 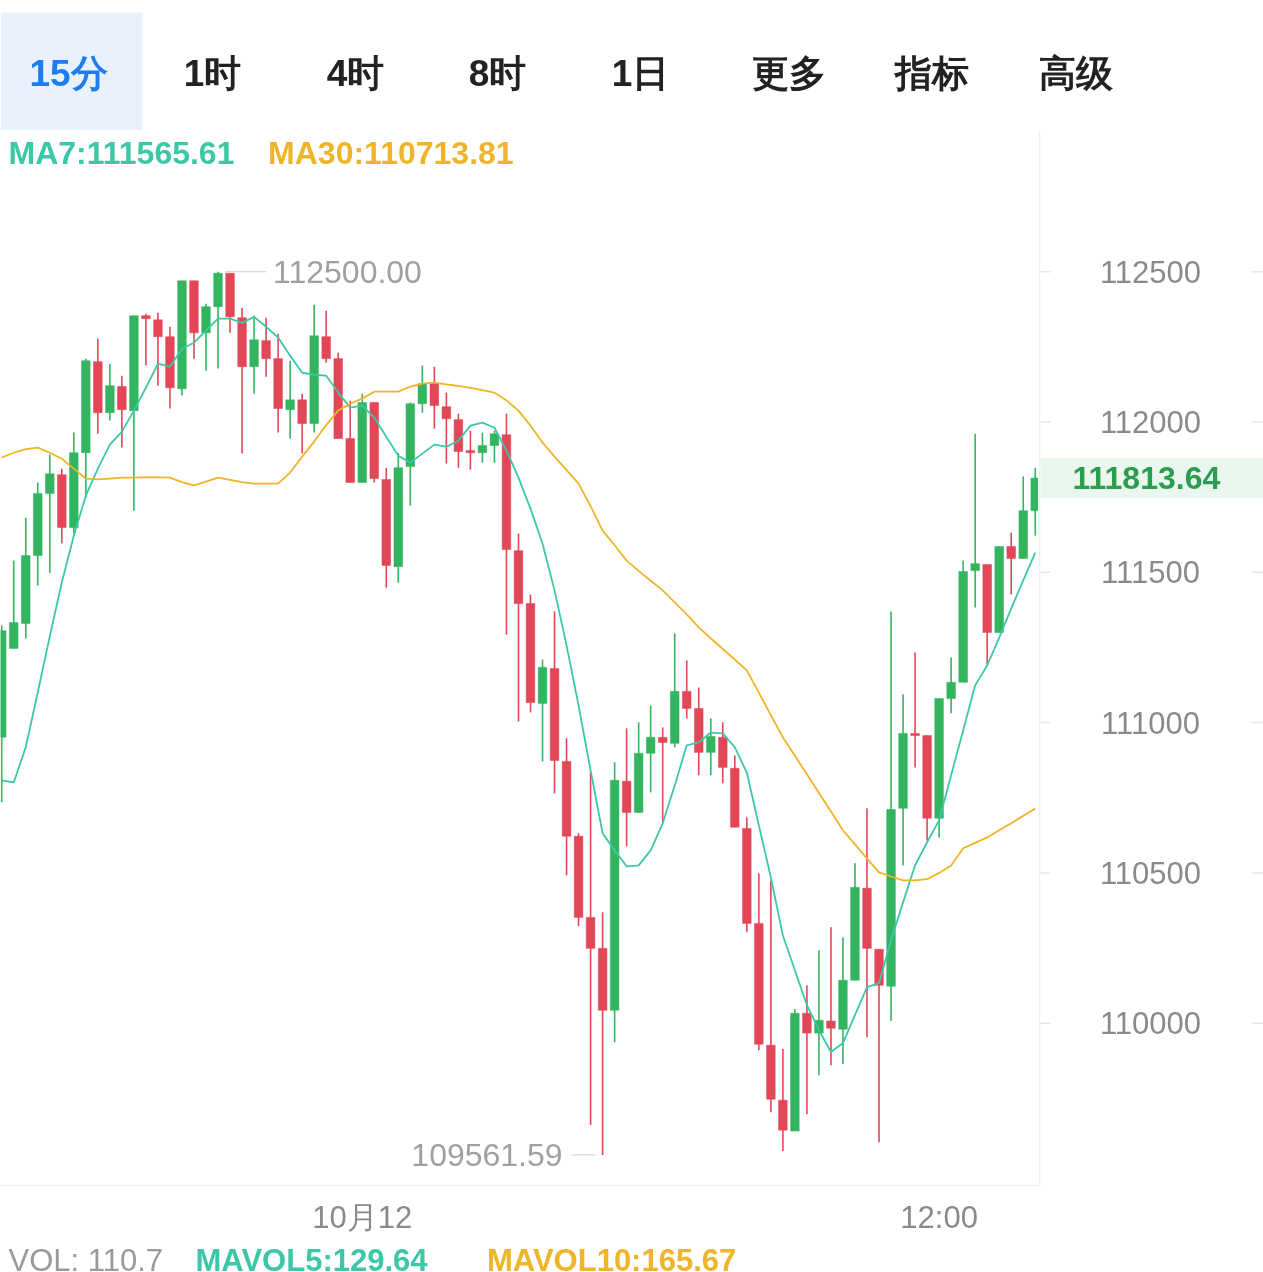 I want to click on y-tick-label: 110000, so click(x=1150, y=1024).